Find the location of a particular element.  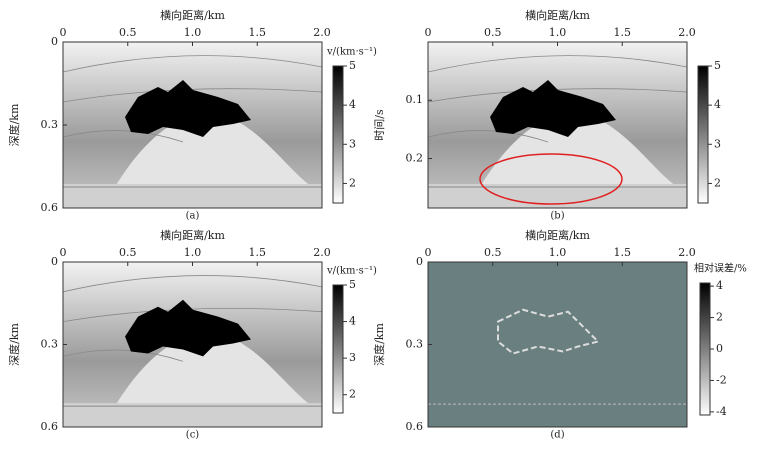

colorbar-tick-label: -4 is located at coordinates (721, 411).